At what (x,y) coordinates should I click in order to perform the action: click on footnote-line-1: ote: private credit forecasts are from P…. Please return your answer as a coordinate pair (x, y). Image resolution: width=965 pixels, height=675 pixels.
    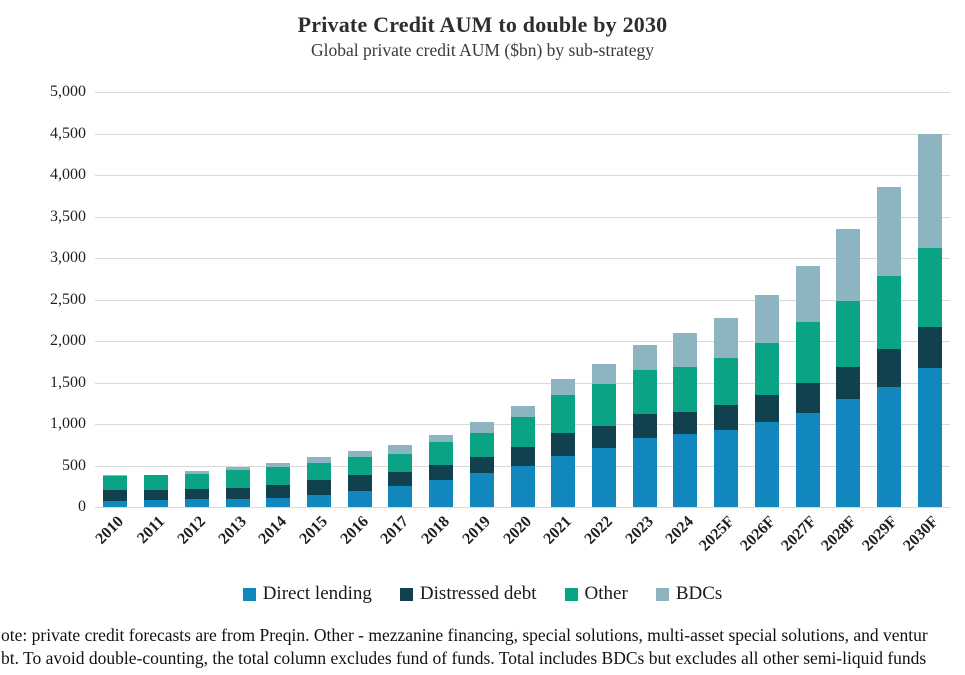
    Looking at the image, I should click on (464, 635).